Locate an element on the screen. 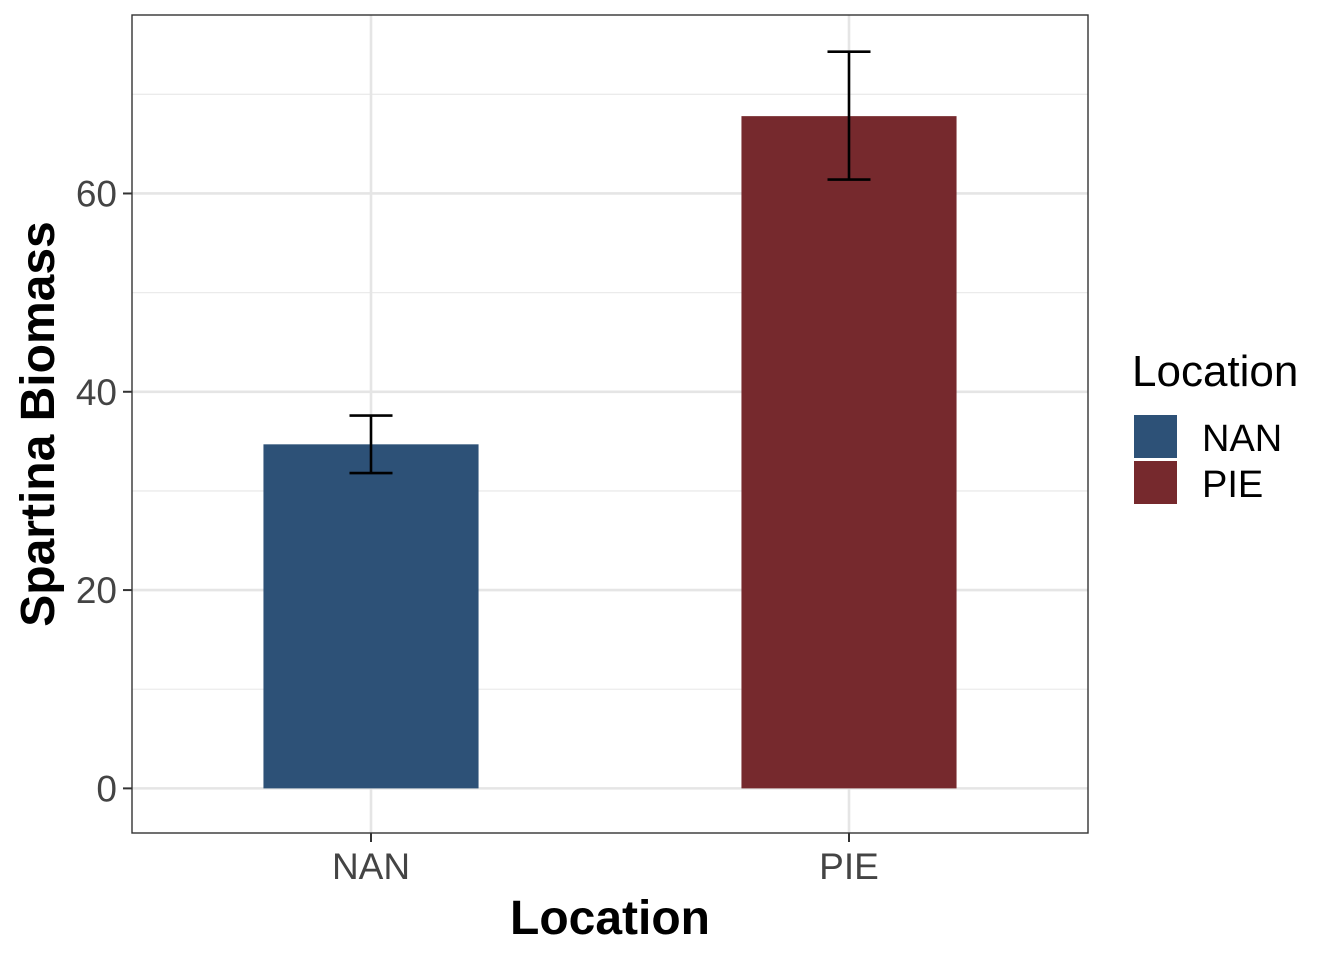 Image resolution: width=1344 pixels, height=960 pixels. legend-swatch-pie is located at coordinates (1155, 482).